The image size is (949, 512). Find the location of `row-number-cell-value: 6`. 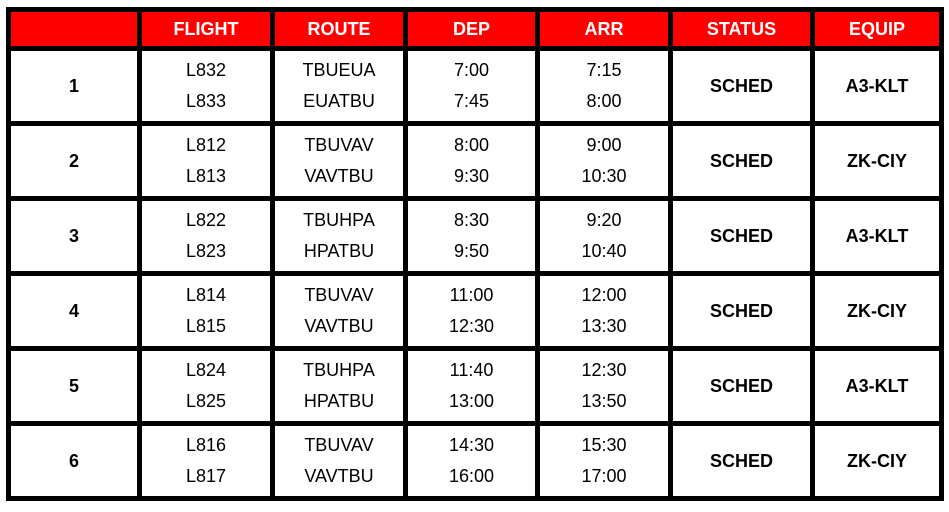

row-number-cell-value: 6 is located at coordinates (73, 460).